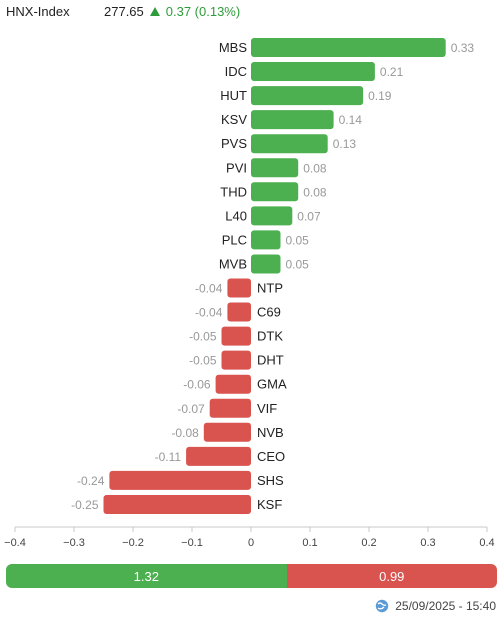 This screenshot has height=618, width=502. I want to click on category-label: C69, so click(269, 312).